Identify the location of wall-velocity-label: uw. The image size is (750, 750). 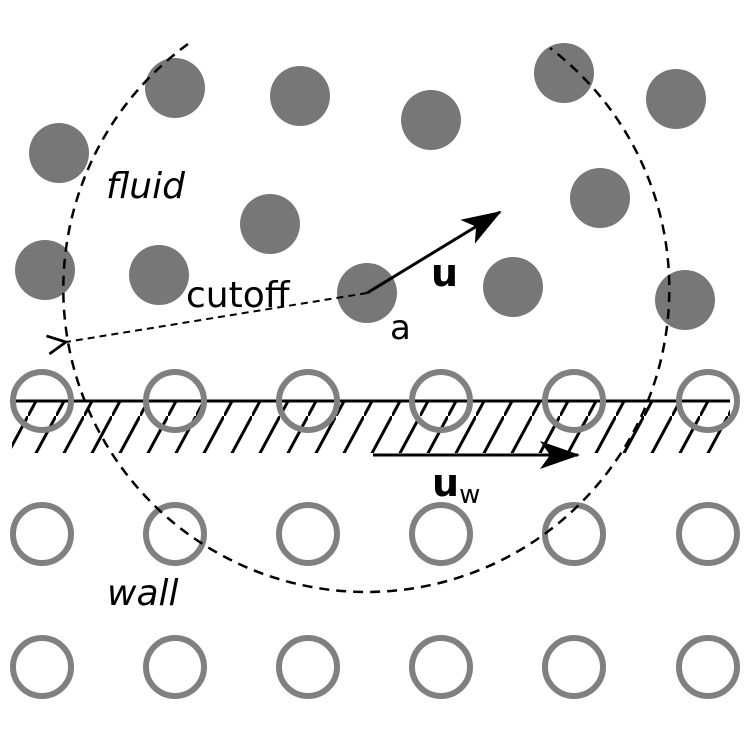
(456, 485).